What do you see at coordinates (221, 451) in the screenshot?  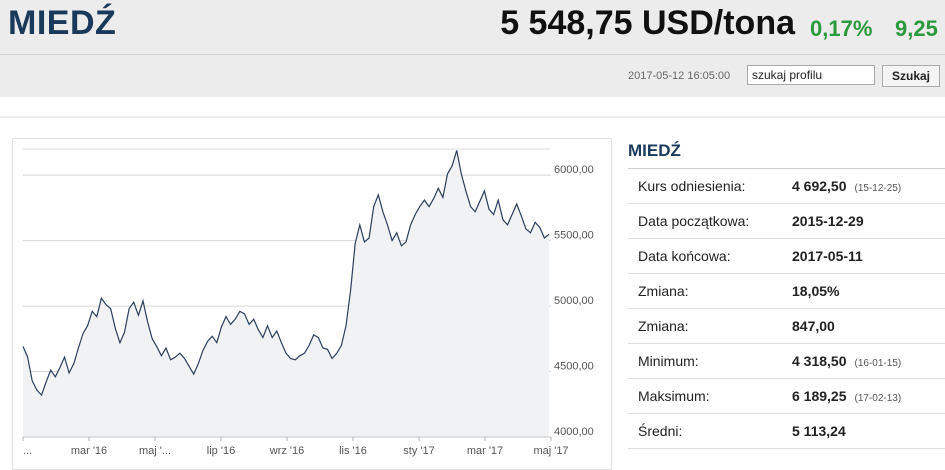 I see `x-tick-label: lip '16` at bounding box center [221, 451].